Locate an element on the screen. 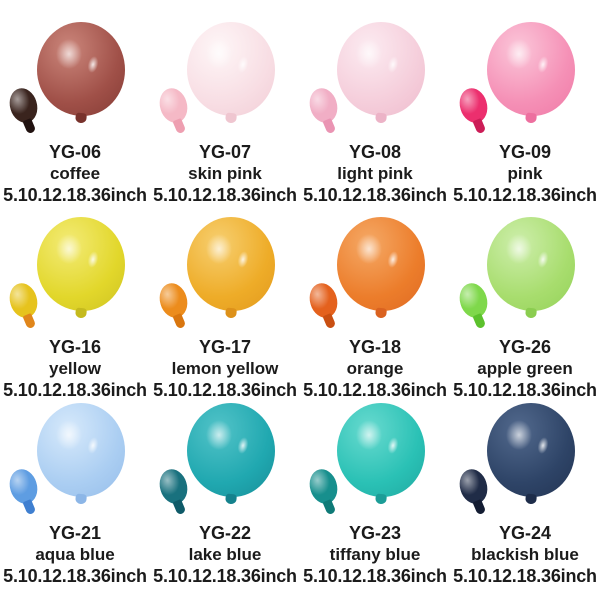  color-name: lemon yellow is located at coordinates (225, 368).